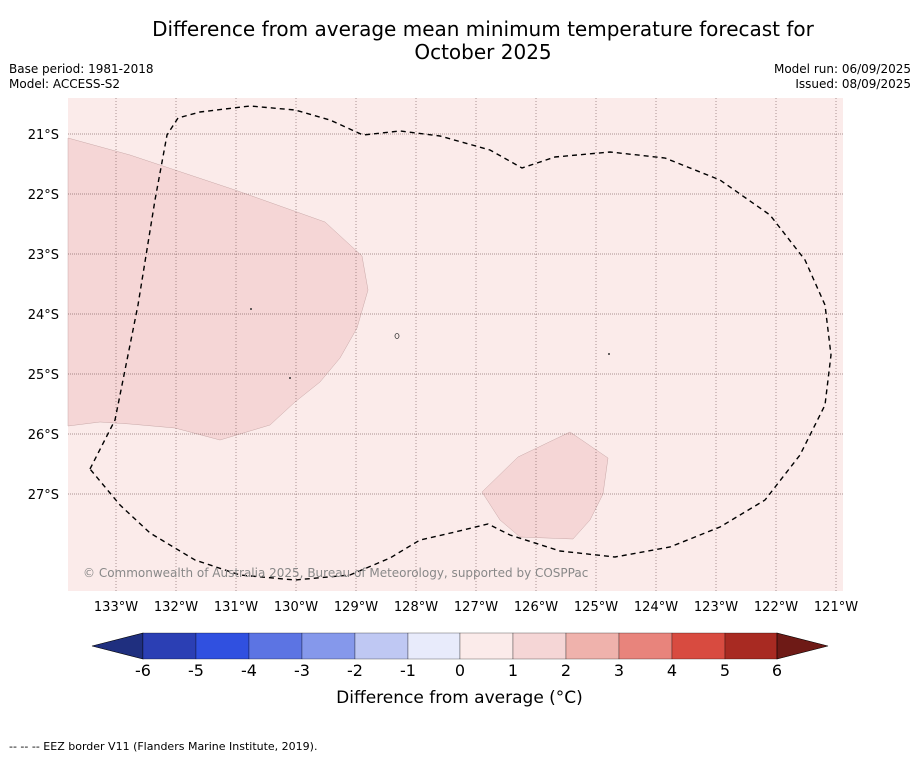  Describe the element at coordinates (776, 607) in the screenshot. I see `lon-label: 122°W` at that location.